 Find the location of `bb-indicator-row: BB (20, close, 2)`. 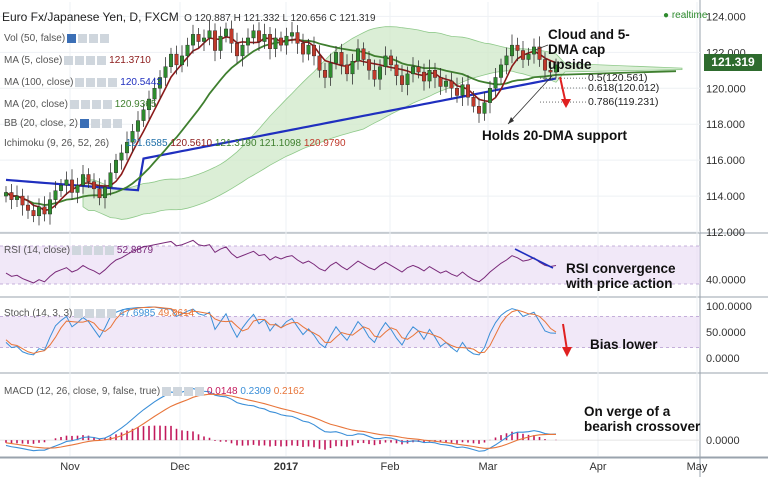

bb-indicator-row: BB (20, close, 2) is located at coordinates (63, 123).